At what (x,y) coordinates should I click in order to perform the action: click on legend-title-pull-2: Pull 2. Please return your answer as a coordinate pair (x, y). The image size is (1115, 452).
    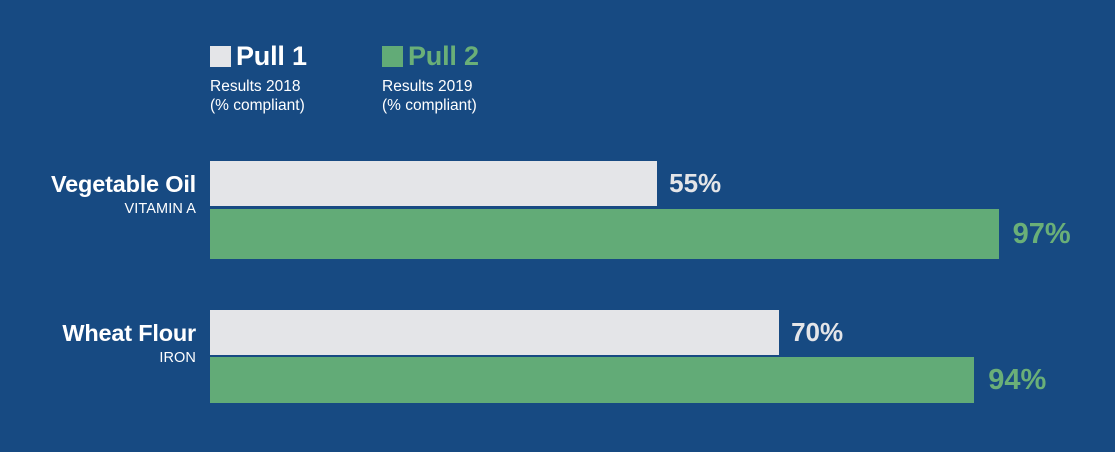
    Looking at the image, I should click on (443, 56).